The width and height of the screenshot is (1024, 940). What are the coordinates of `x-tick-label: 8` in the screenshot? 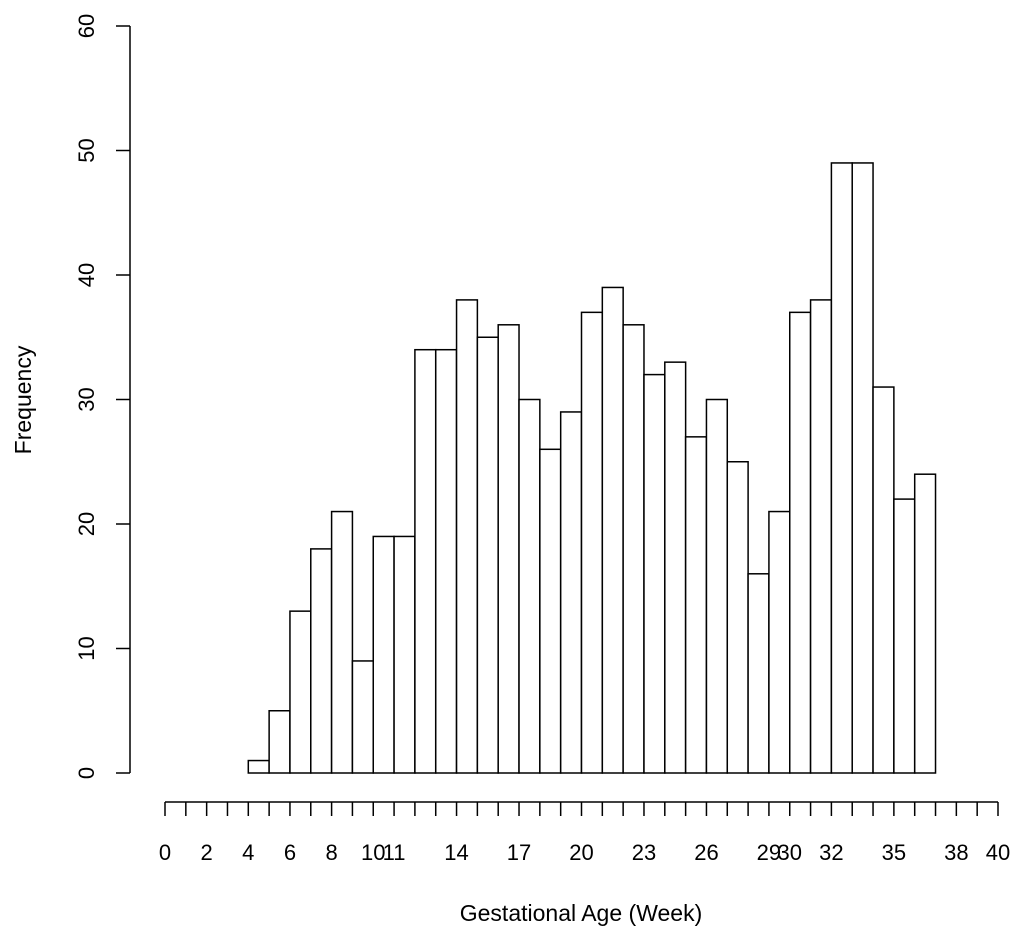 It's located at (331, 852).